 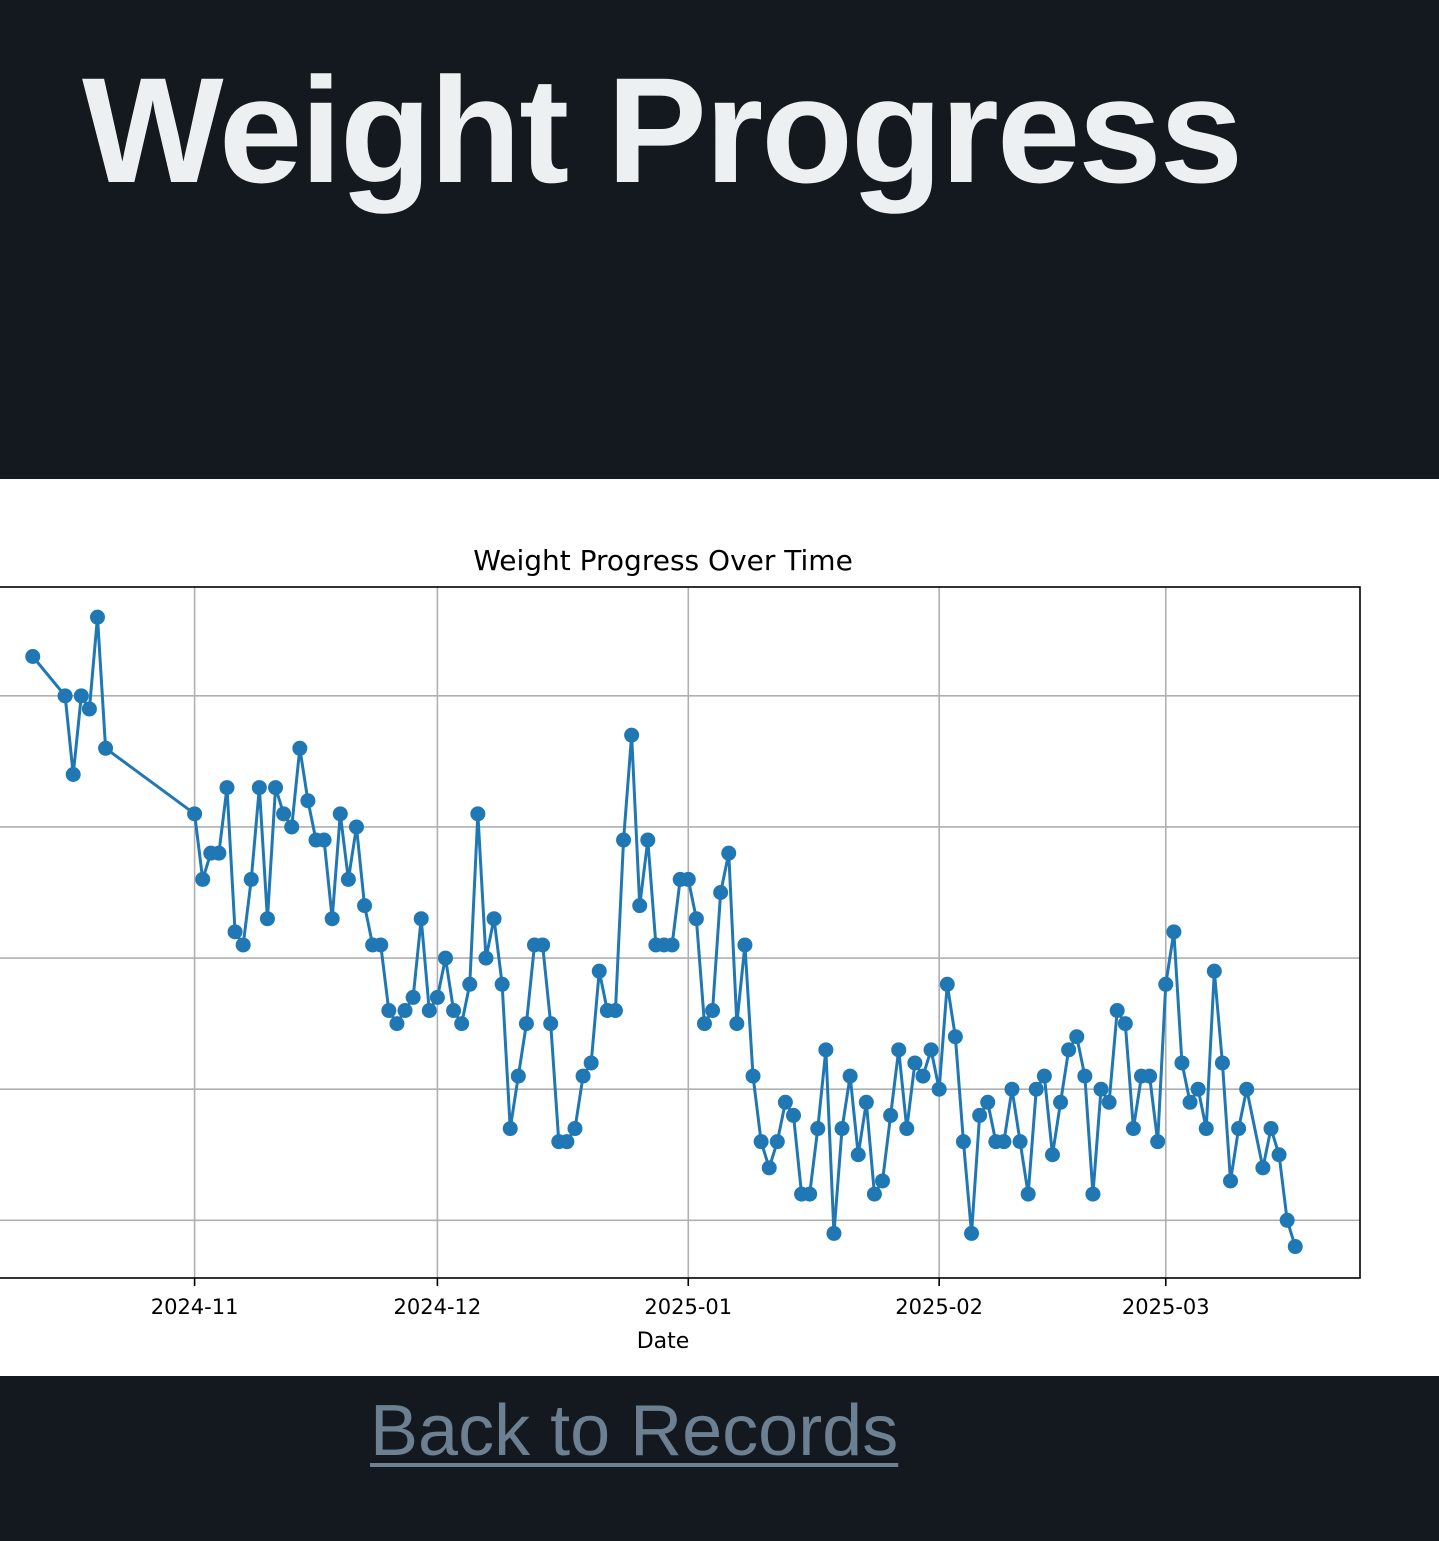 I want to click on chart-title: Weight Progress Over Time, so click(x=663, y=560).